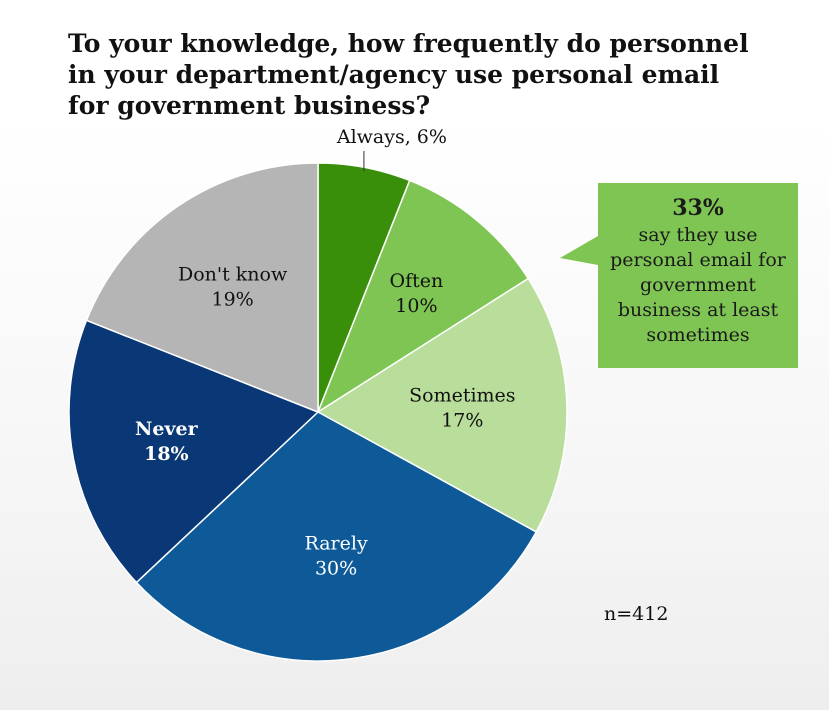  Describe the element at coordinates (391, 137) in the screenshot. I see `pie-label-always: Always, 6%` at that location.